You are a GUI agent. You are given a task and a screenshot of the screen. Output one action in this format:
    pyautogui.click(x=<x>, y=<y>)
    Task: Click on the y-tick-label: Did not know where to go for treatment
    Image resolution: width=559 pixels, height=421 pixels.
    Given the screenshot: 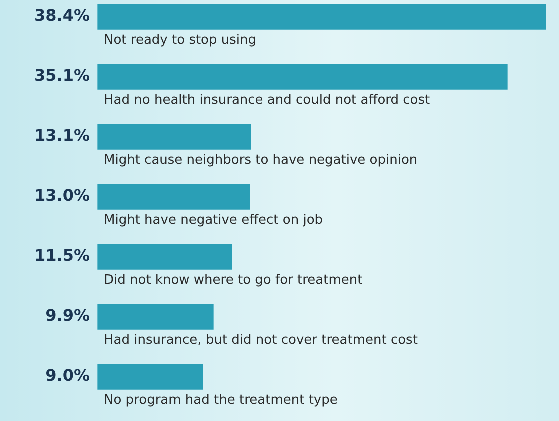 What is the action you would take?
    pyautogui.click(x=233, y=280)
    